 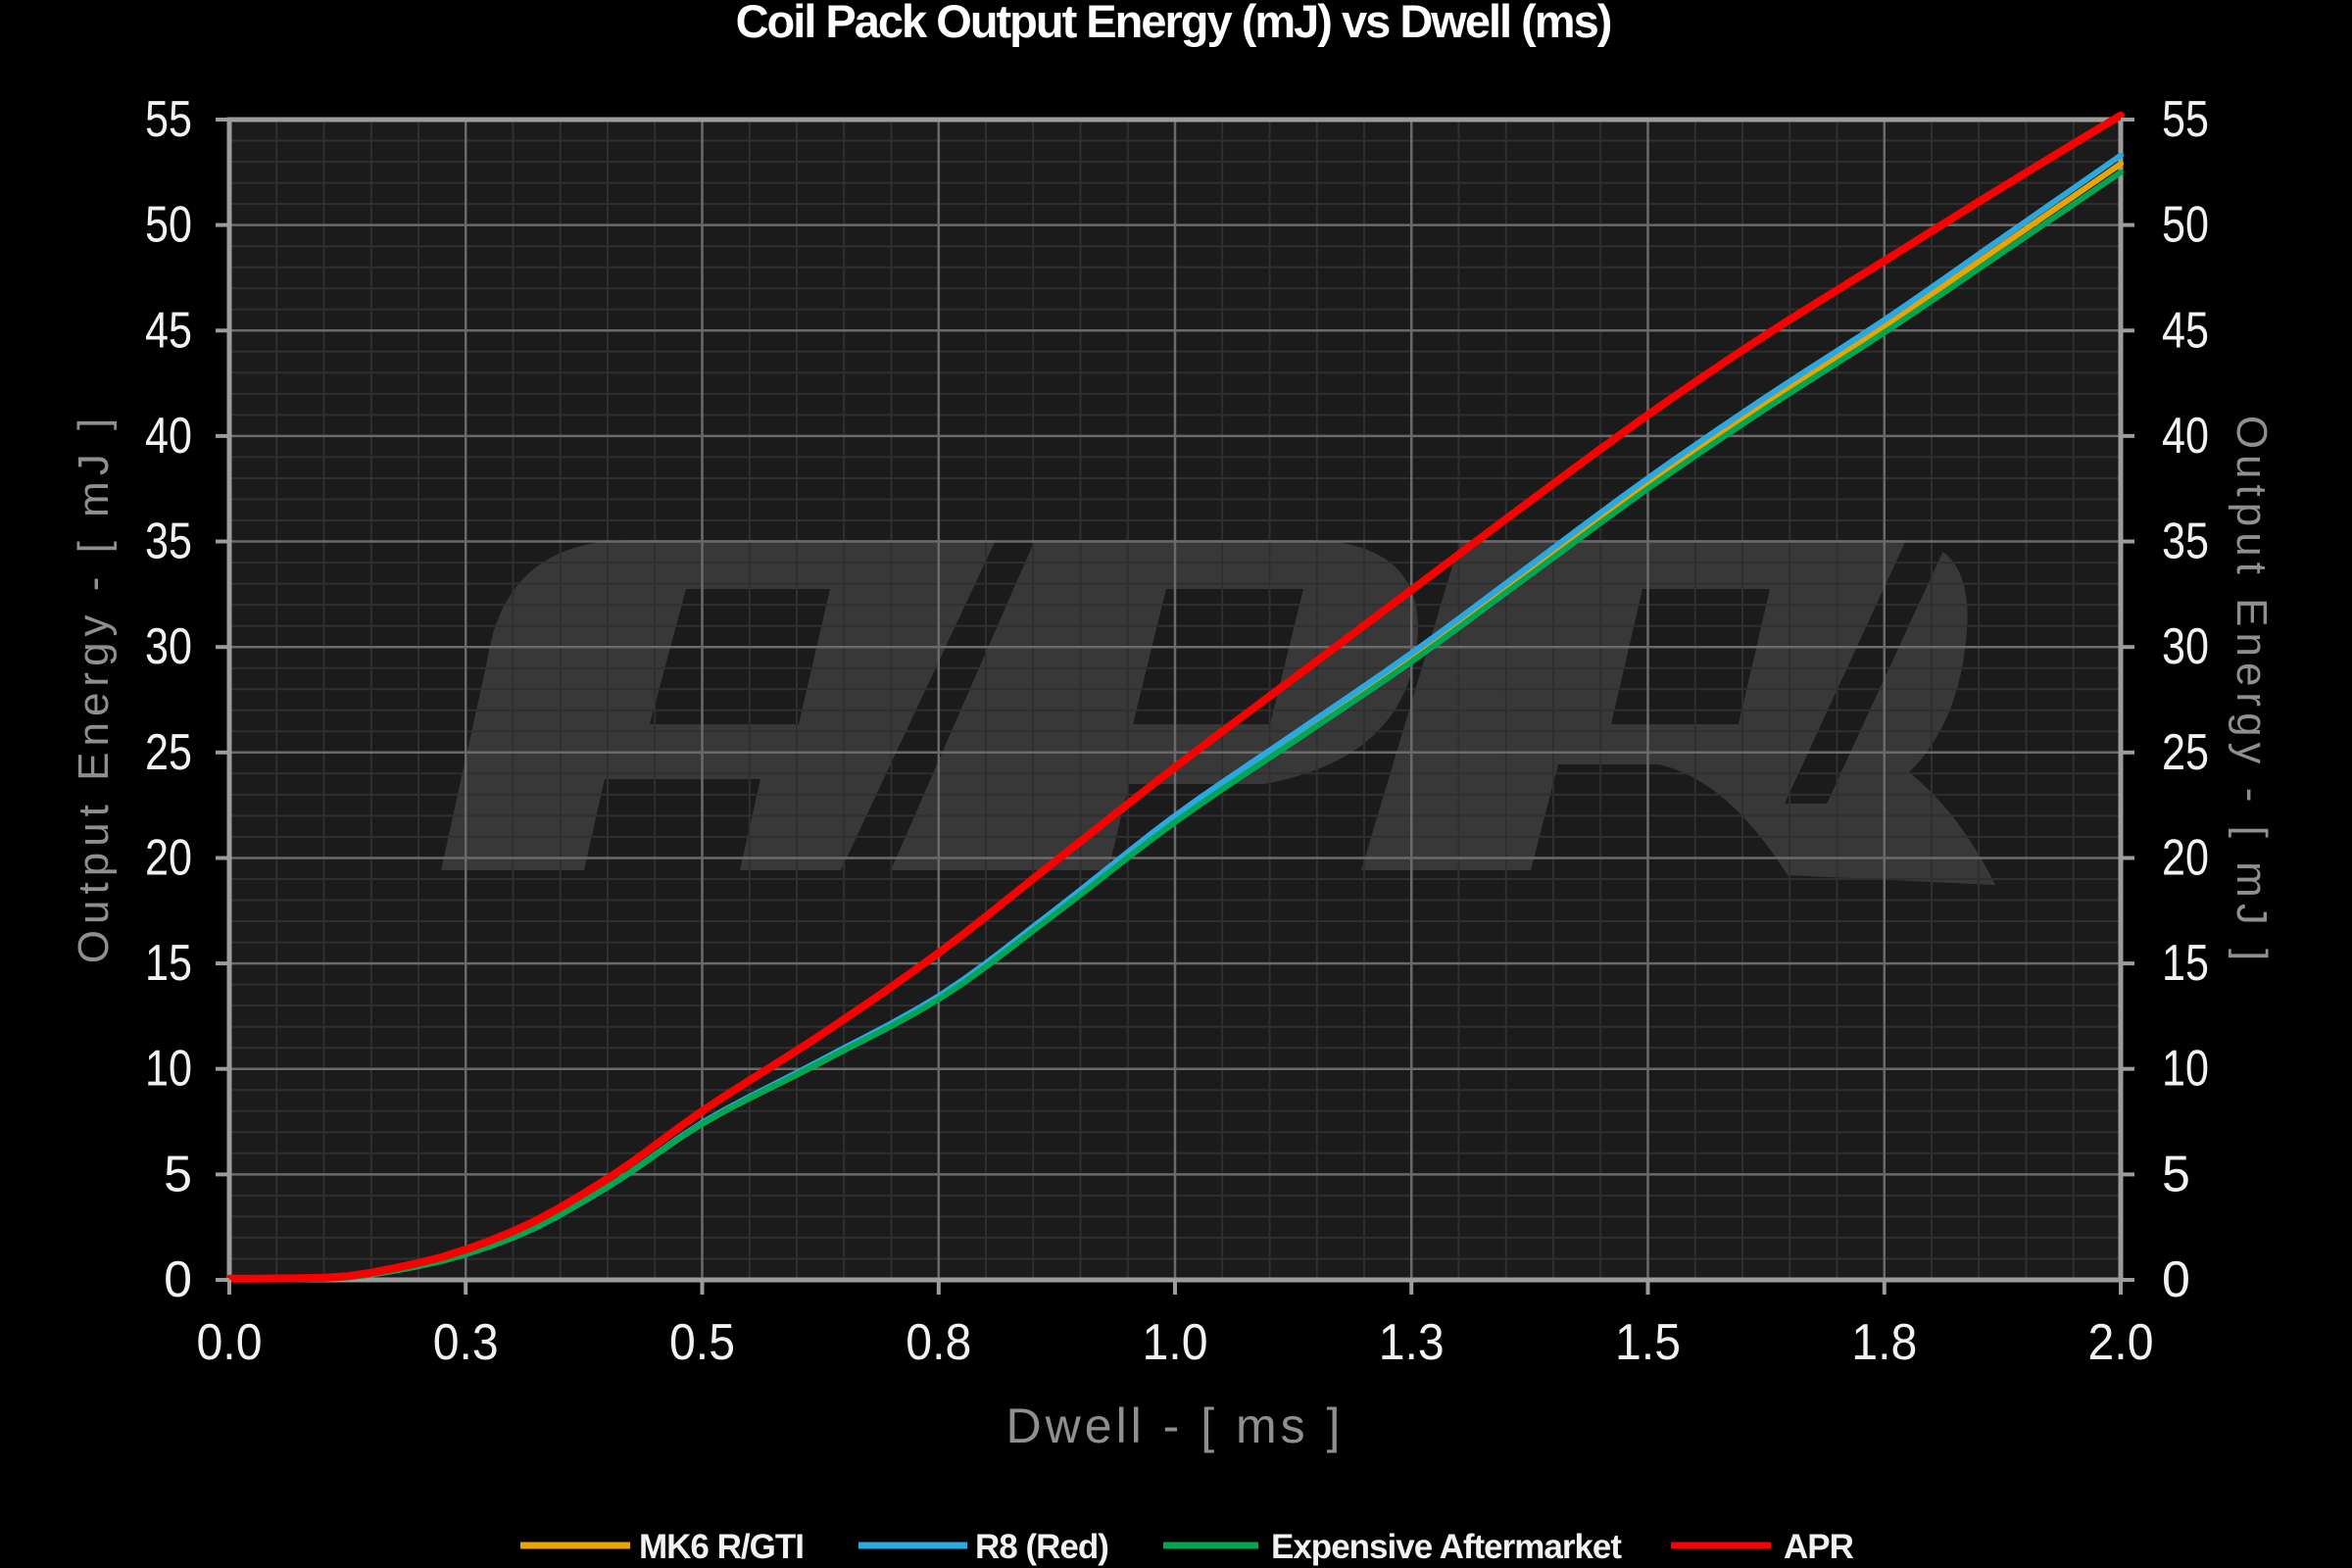 I want to click on svg-text: 1.5, so click(x=1648, y=1342).